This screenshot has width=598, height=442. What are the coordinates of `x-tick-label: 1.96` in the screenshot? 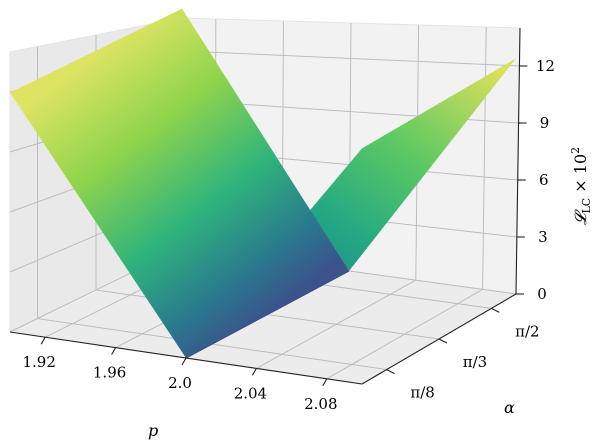 It's located at (109, 373).